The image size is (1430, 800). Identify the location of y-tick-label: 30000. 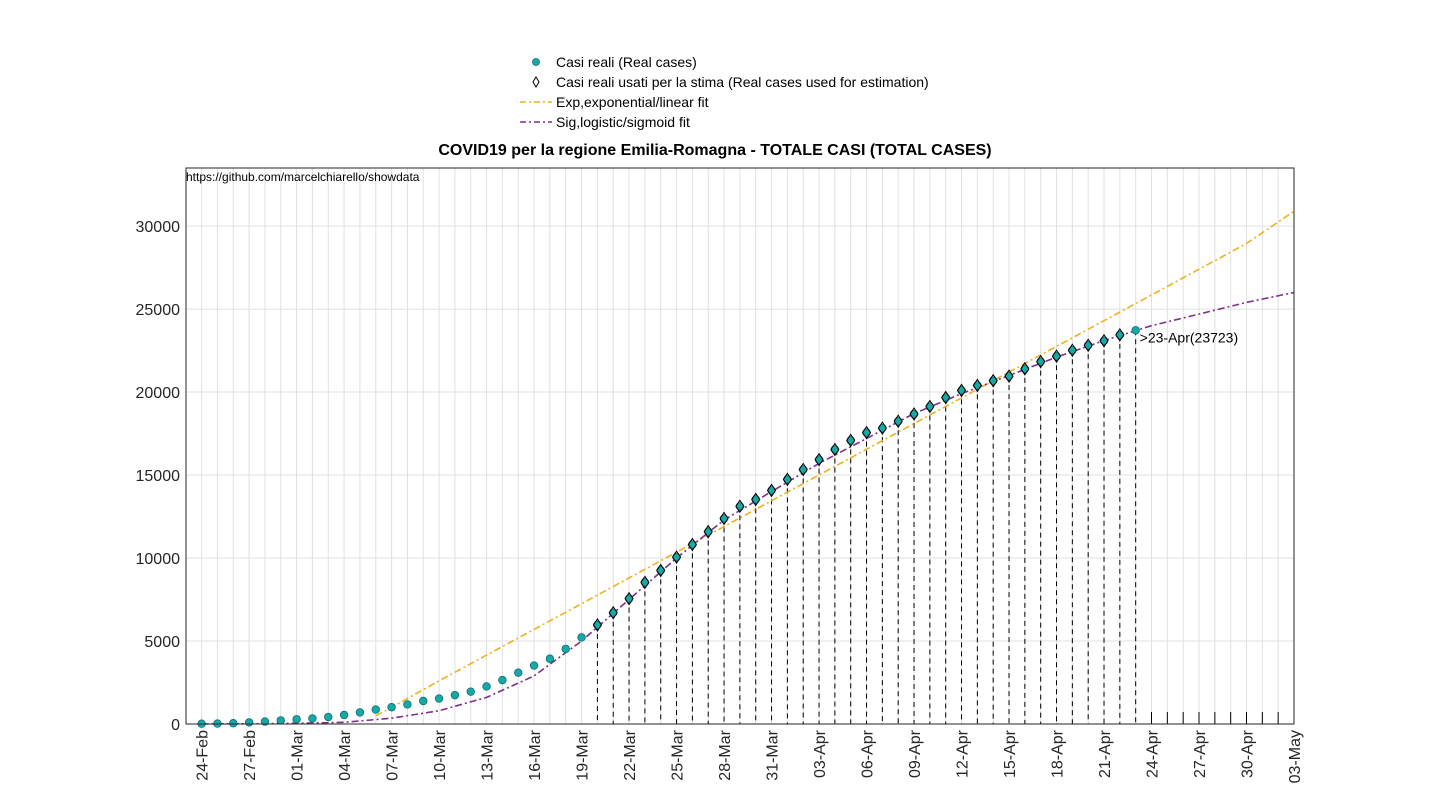
(158, 227).